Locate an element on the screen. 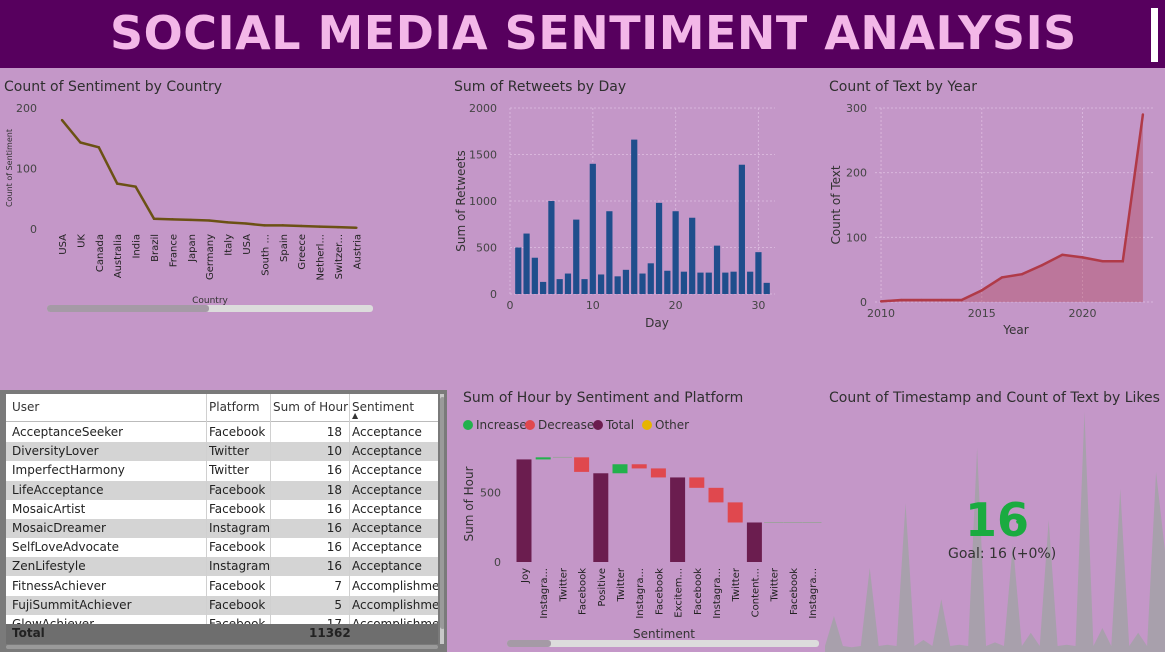 The width and height of the screenshot is (1165, 652). table-vertical-scroll-thumb is located at coordinates (442, 513).